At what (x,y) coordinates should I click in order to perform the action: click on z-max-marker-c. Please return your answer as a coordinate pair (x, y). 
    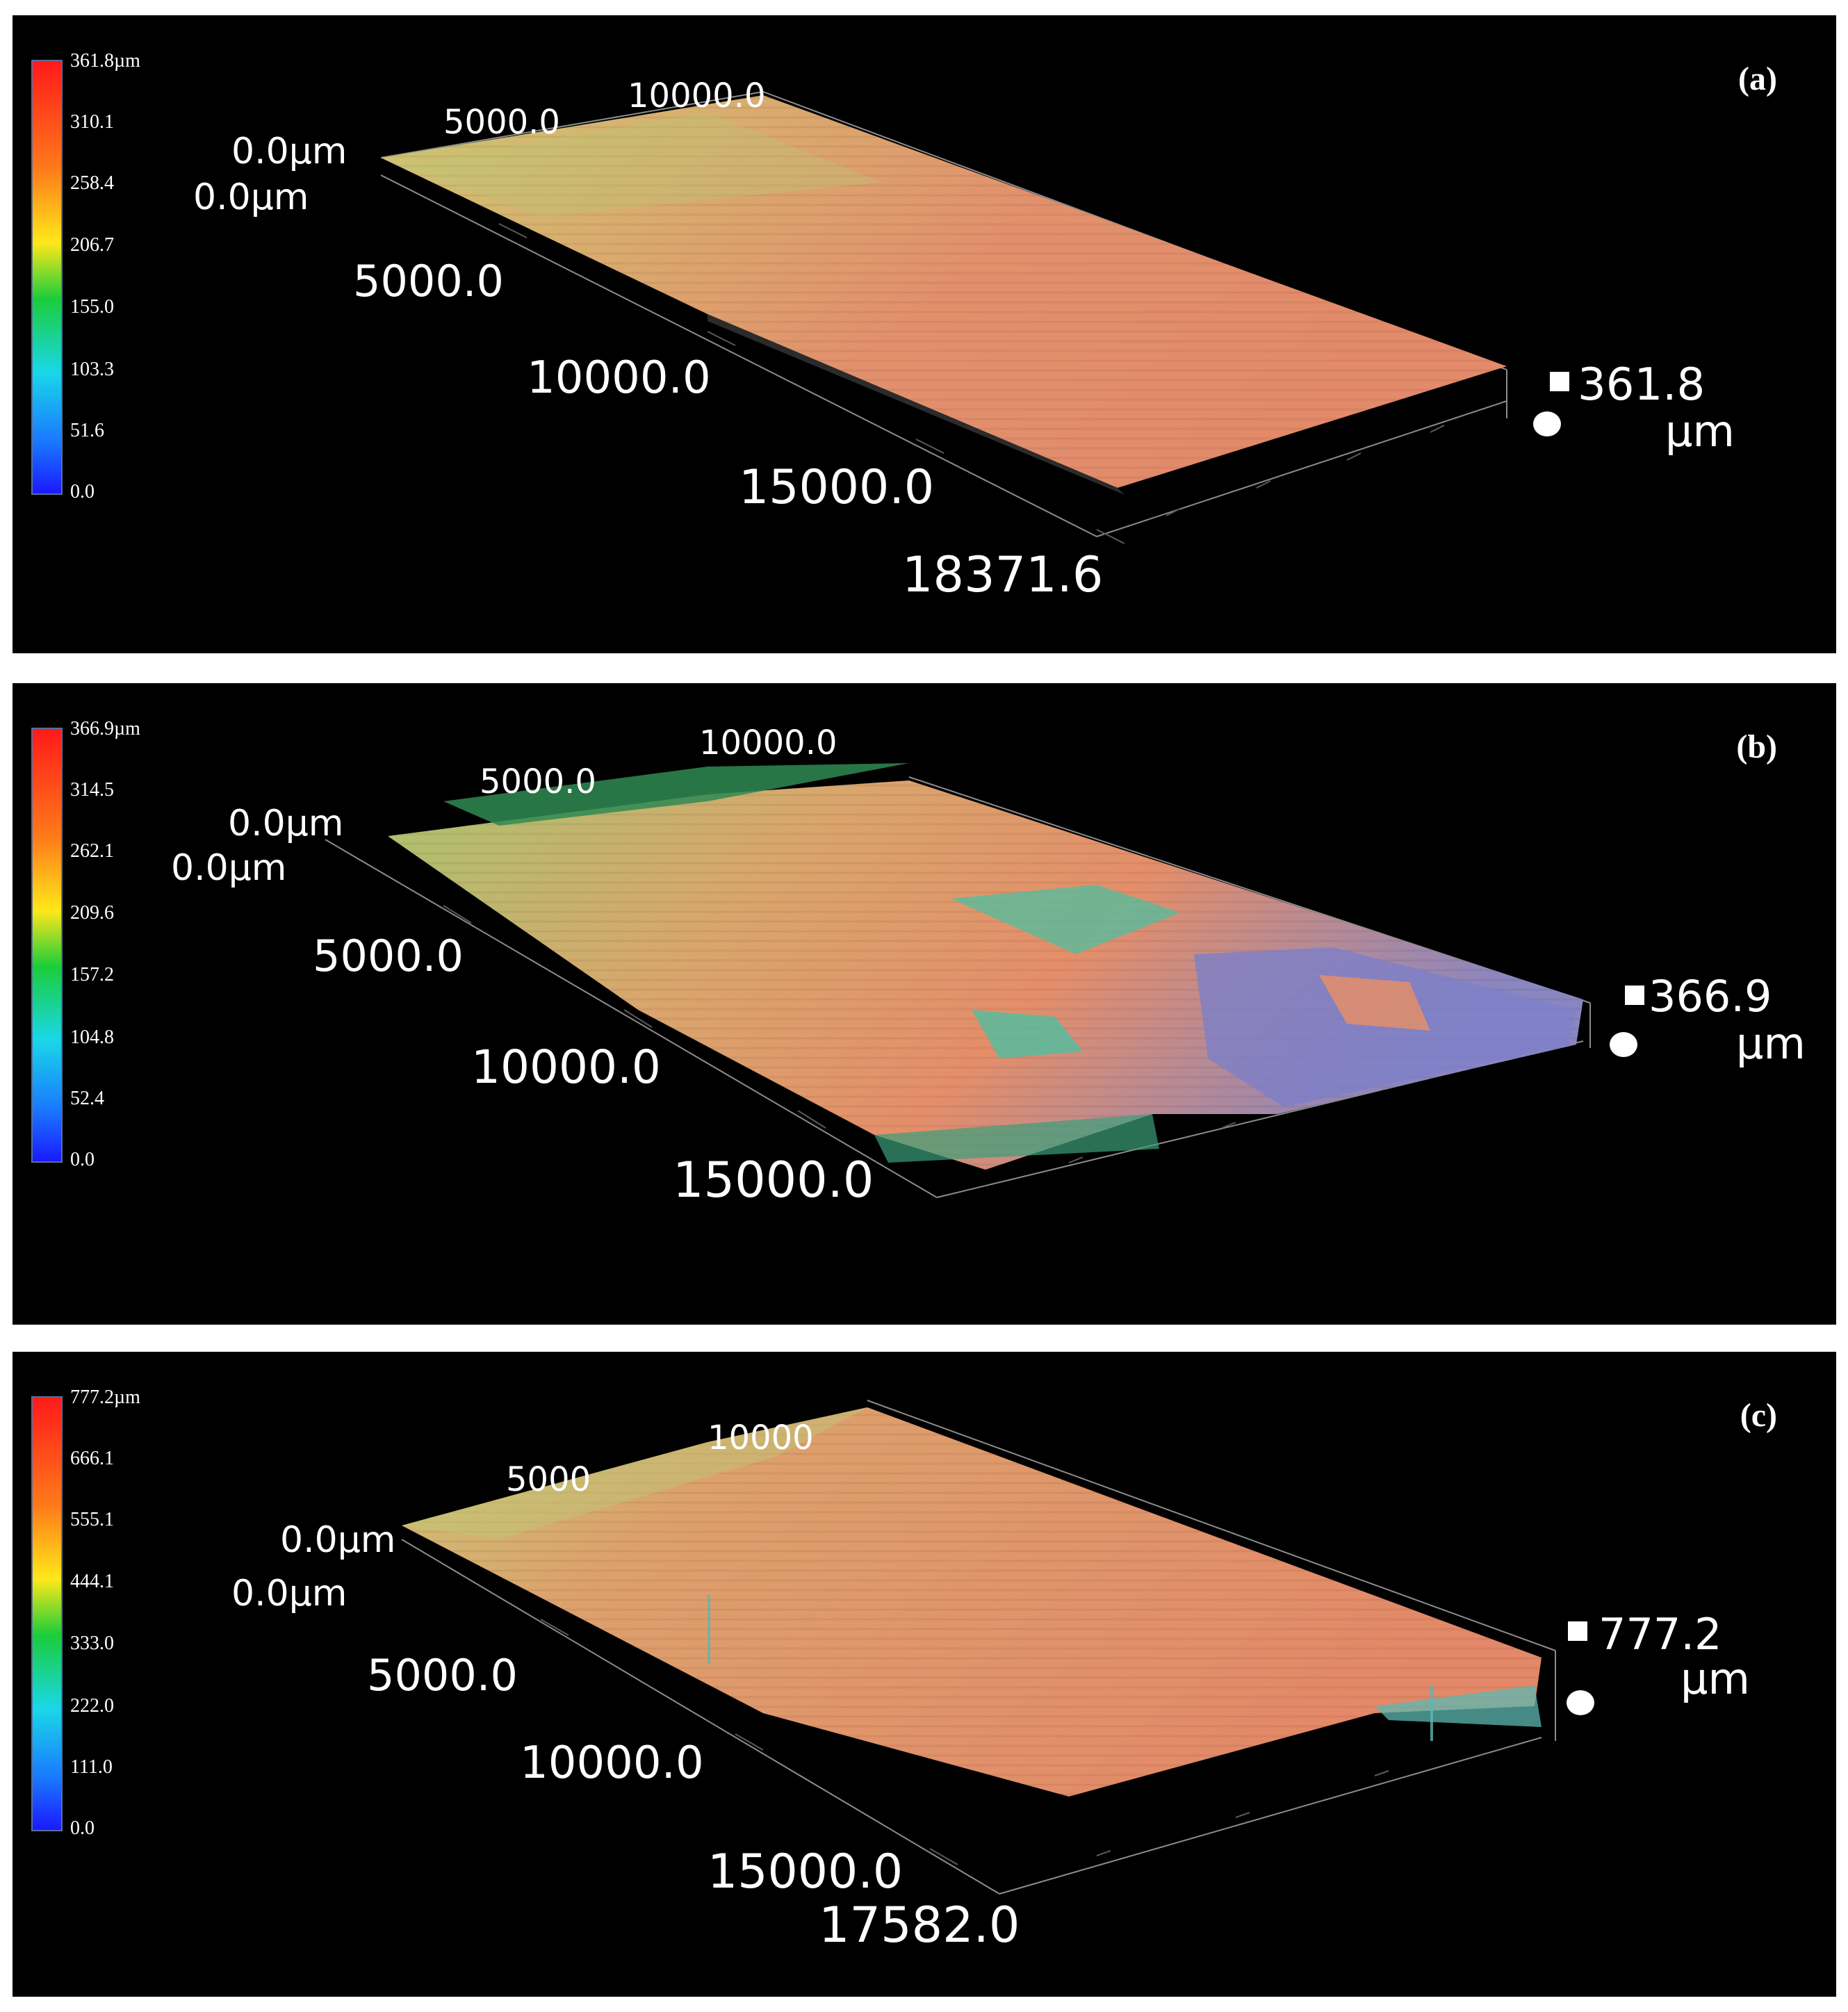
    Looking at the image, I should click on (1577, 1631).